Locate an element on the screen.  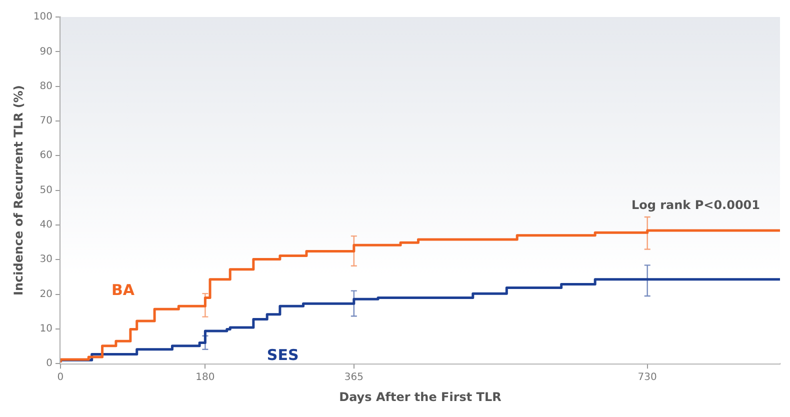
y-tick-label: 80 is located at coordinates (46, 86).